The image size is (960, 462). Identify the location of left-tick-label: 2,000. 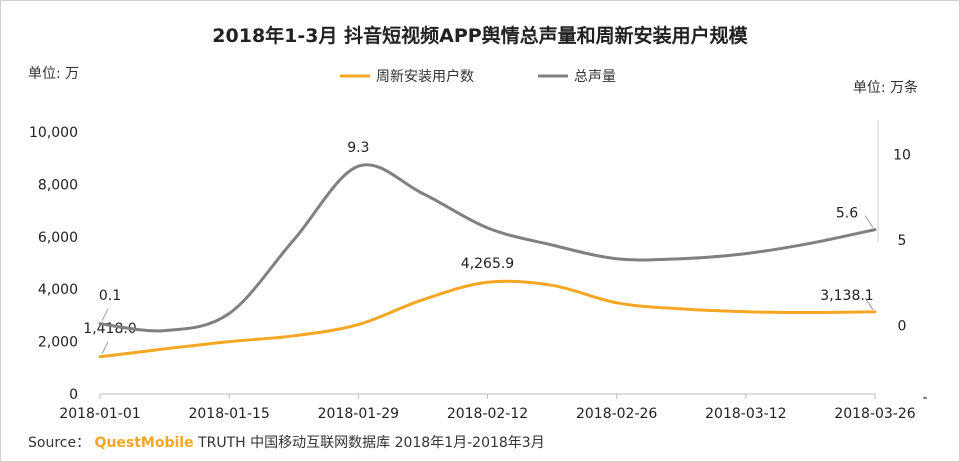
(58, 343).